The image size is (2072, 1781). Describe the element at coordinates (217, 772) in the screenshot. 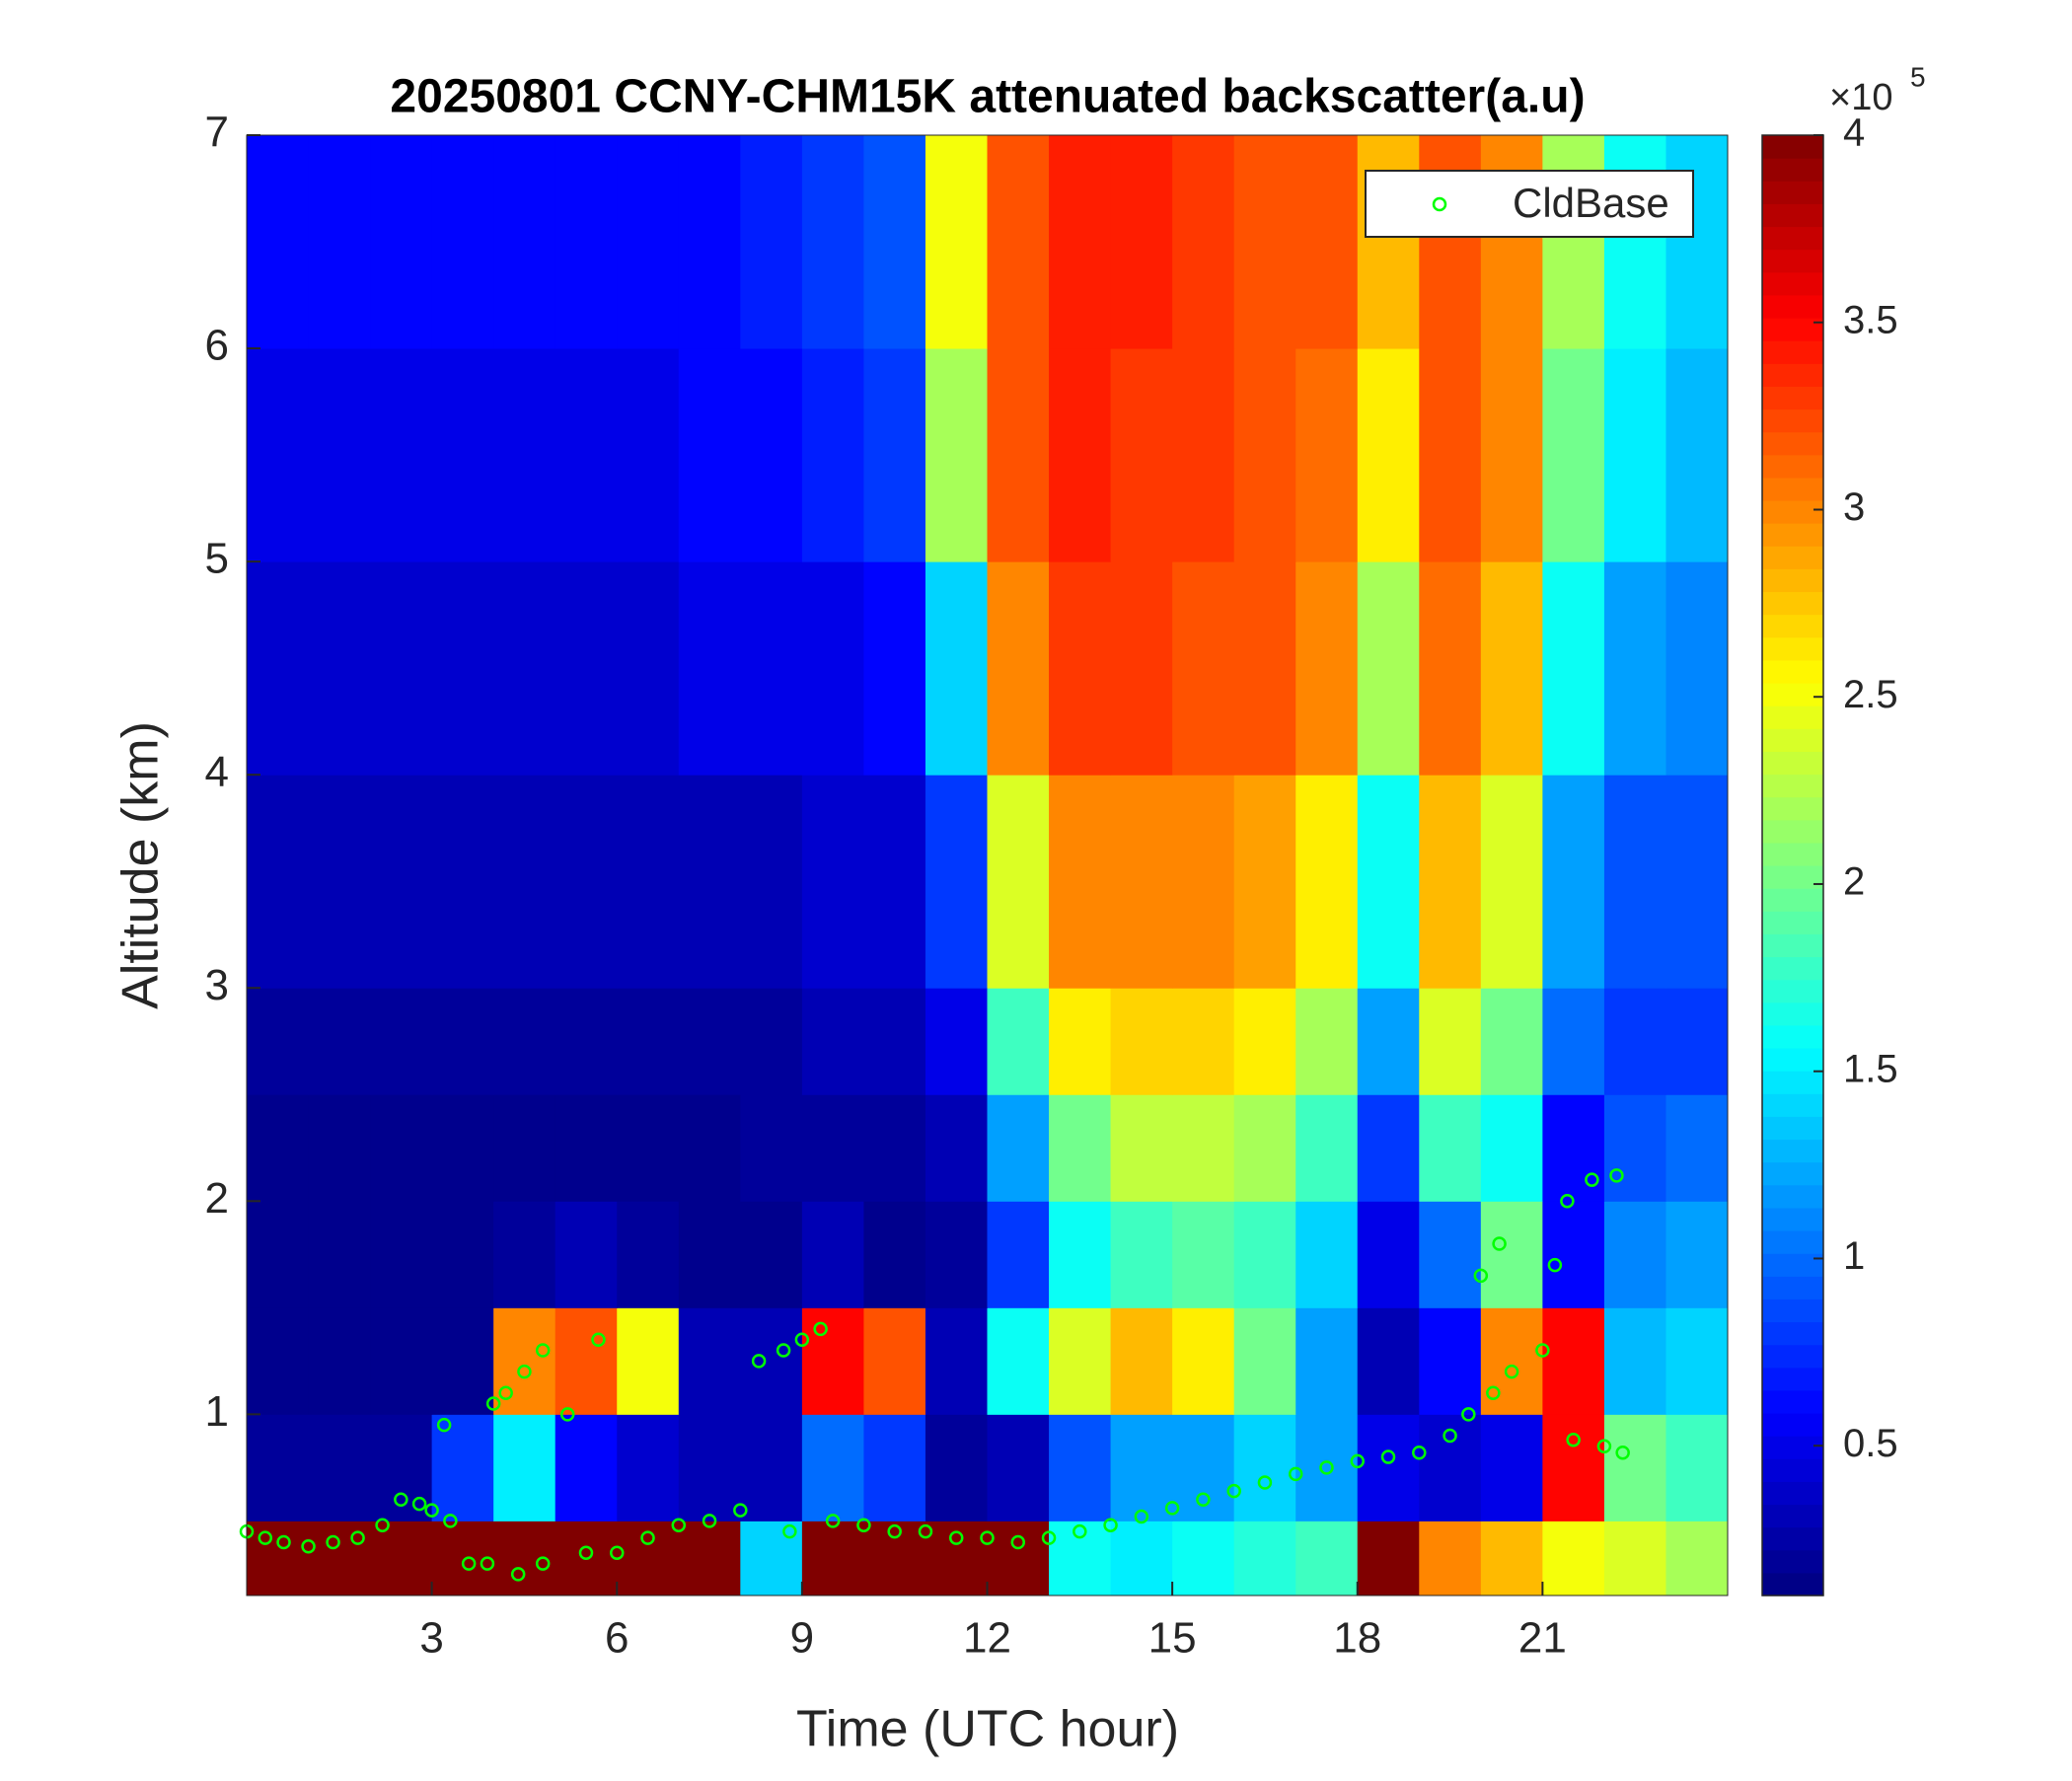

I see `y-tick-label: 4` at that location.